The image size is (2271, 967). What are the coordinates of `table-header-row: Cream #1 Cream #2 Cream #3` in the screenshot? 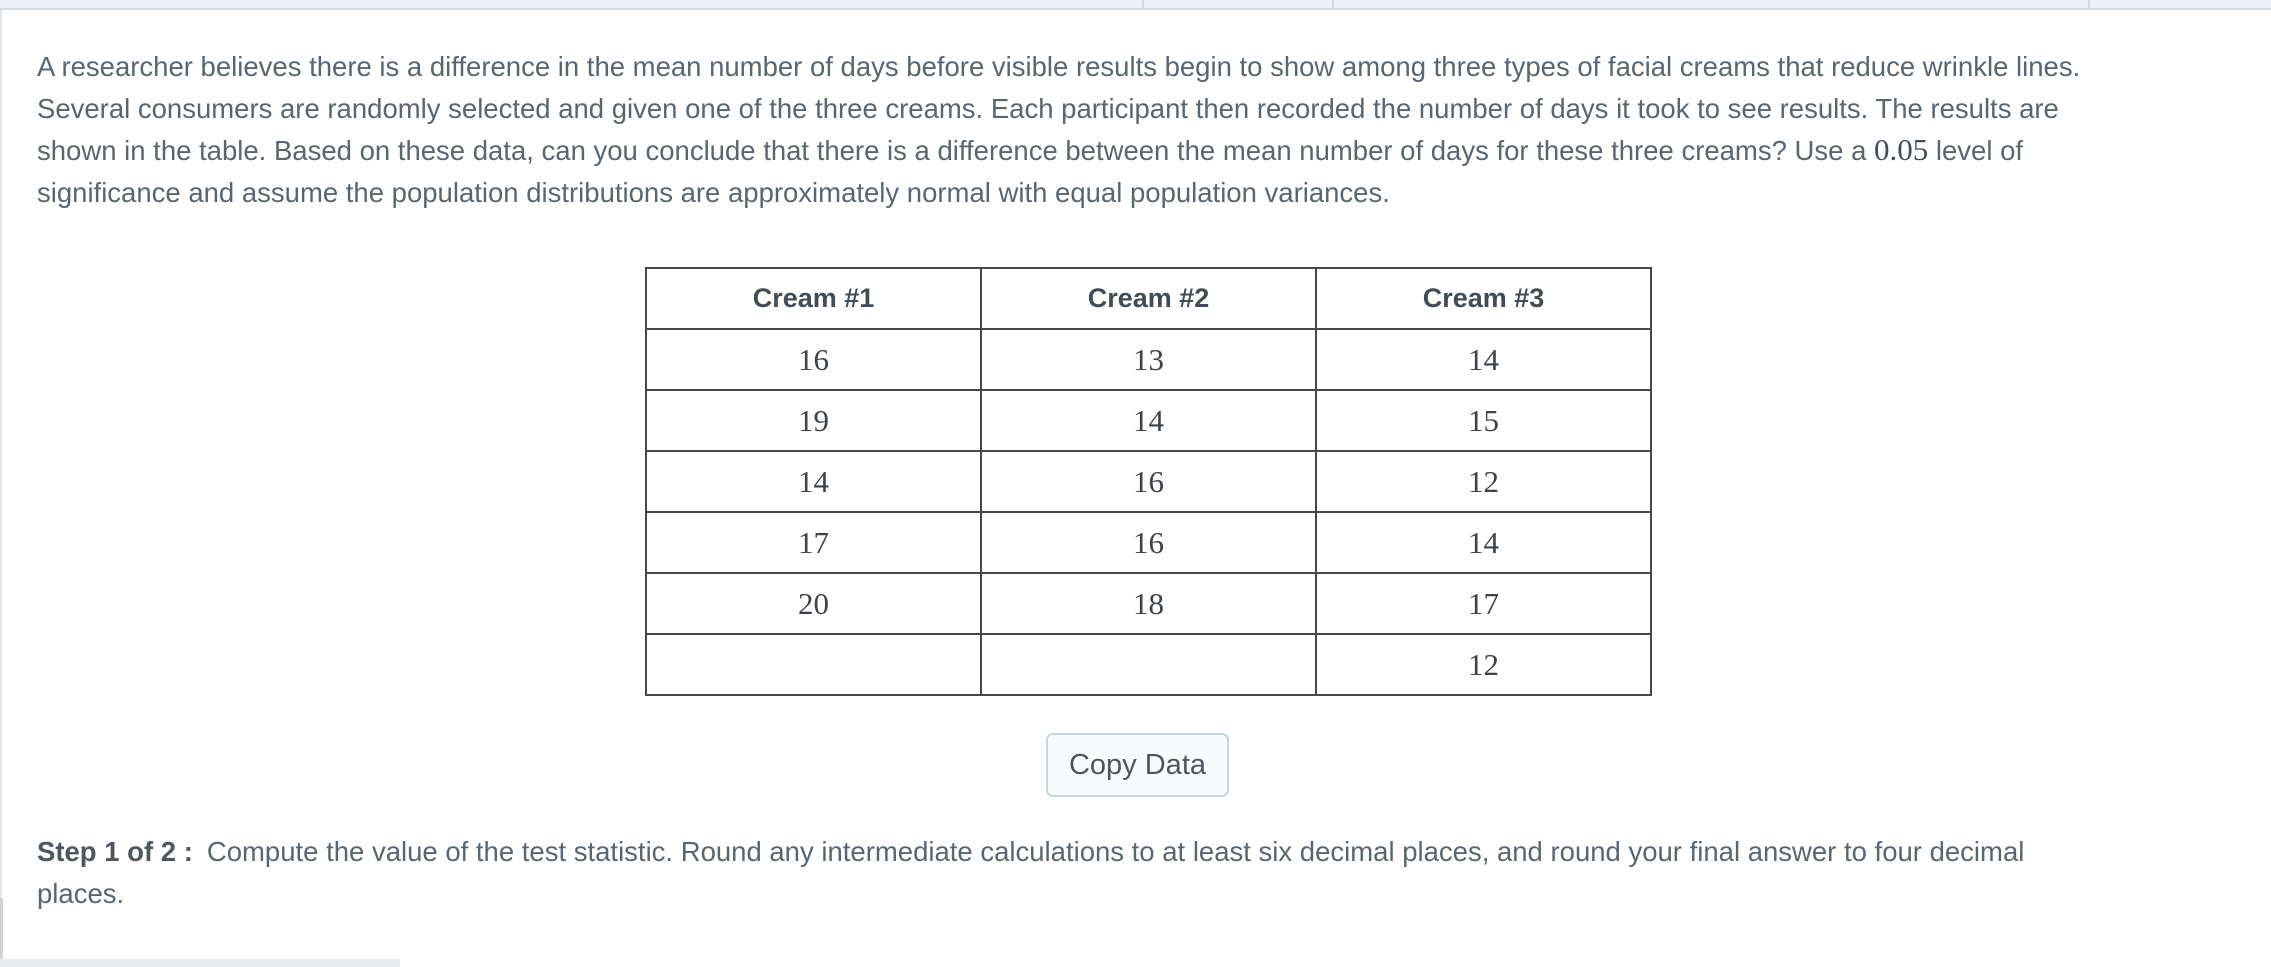 It's located at (1148, 298).